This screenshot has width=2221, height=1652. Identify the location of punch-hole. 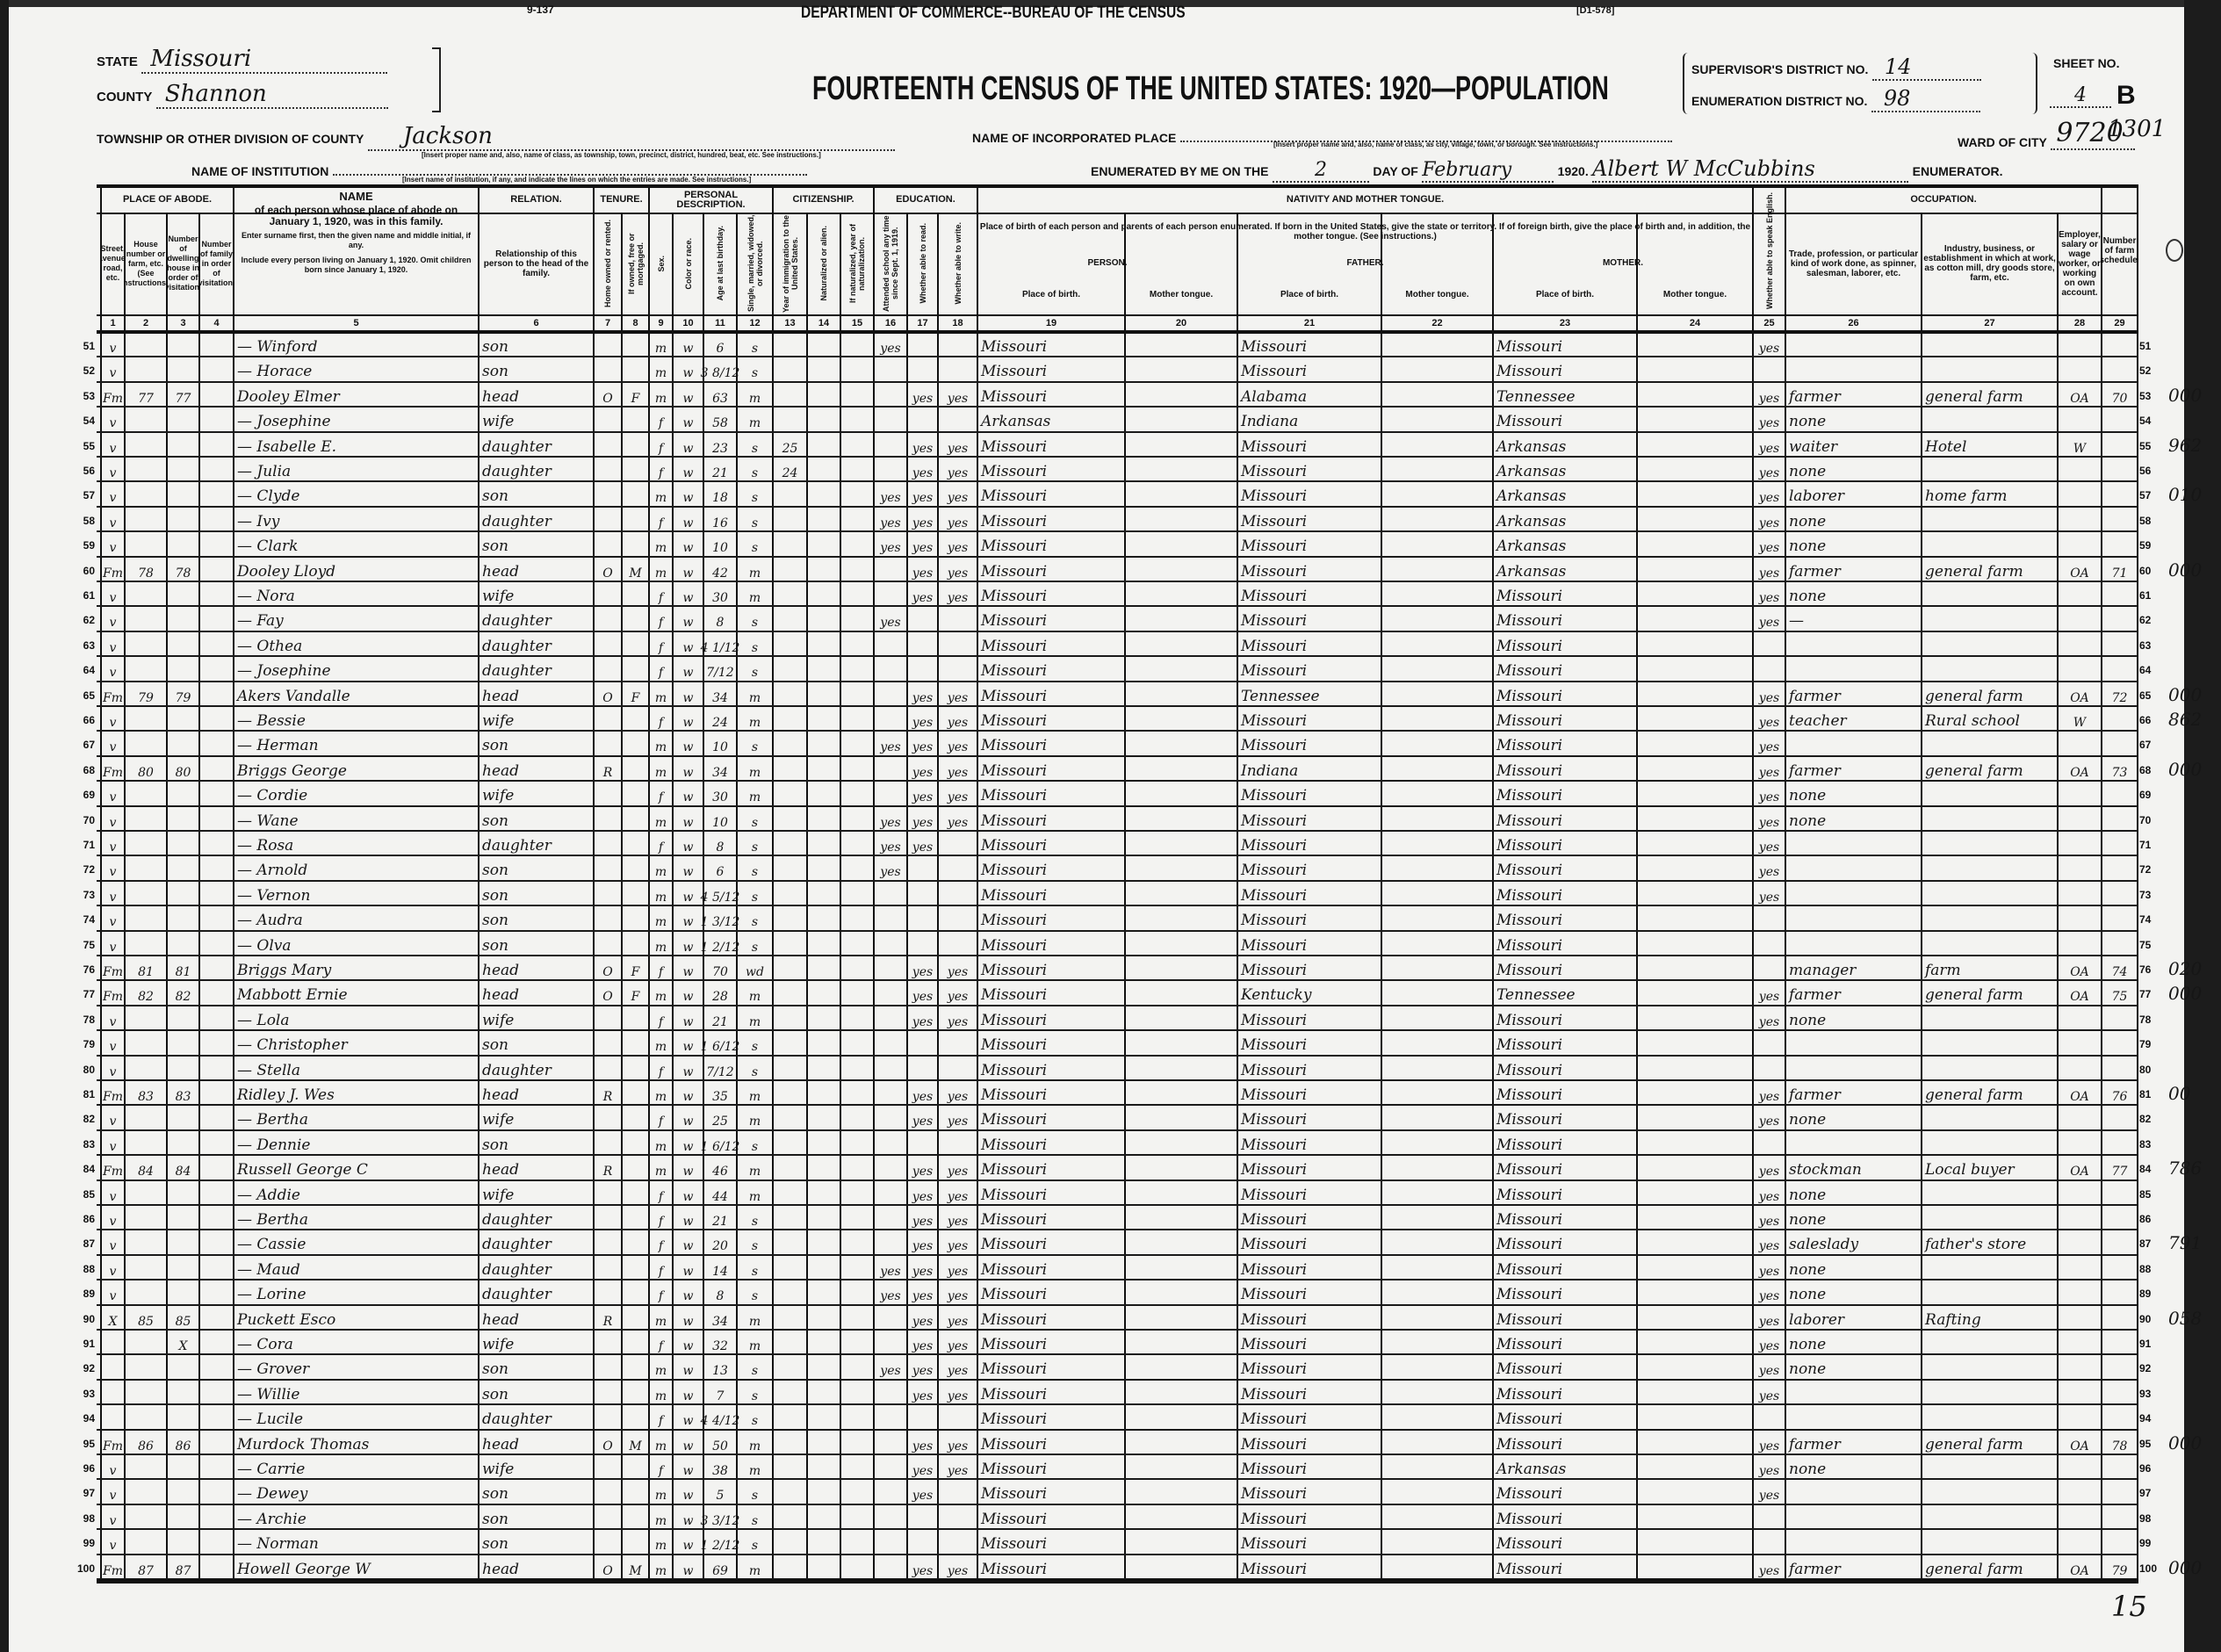
(2174, 250).